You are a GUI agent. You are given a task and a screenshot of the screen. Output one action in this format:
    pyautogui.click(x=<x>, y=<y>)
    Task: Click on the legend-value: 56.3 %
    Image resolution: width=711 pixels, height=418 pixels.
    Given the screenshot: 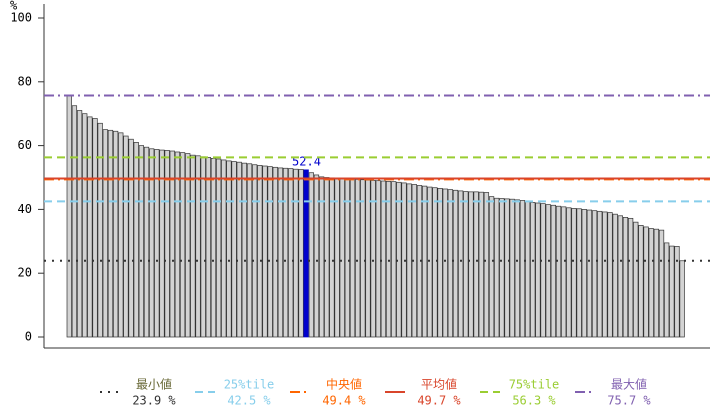 What is the action you would take?
    pyautogui.click(x=534, y=401)
    